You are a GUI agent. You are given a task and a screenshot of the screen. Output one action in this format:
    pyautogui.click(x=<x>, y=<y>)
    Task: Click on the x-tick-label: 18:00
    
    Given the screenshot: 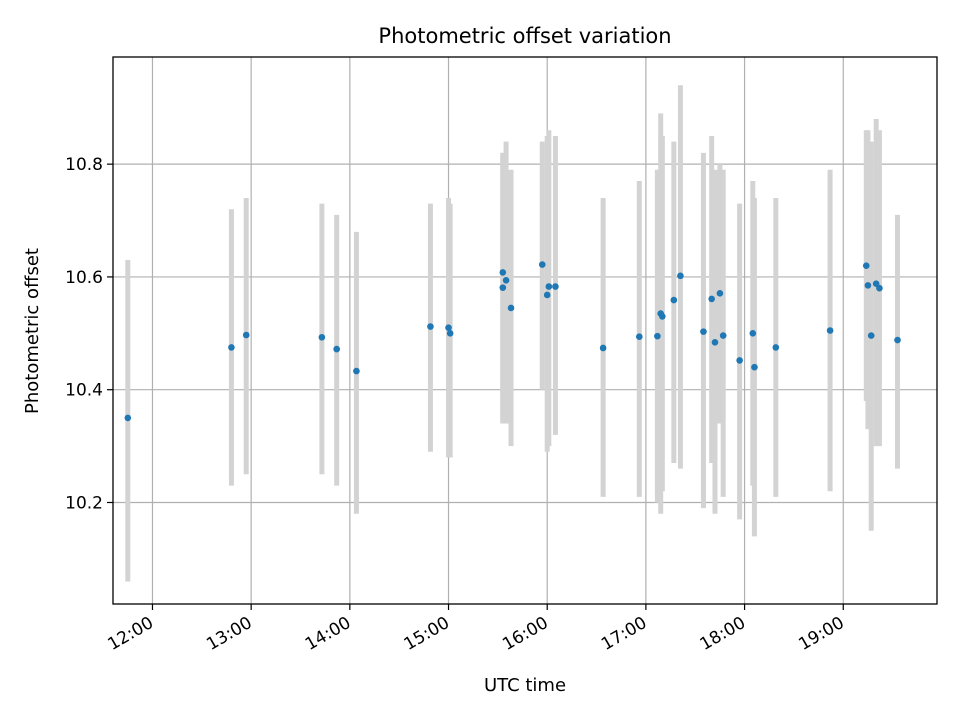 What is the action you would take?
    pyautogui.click(x=723, y=634)
    